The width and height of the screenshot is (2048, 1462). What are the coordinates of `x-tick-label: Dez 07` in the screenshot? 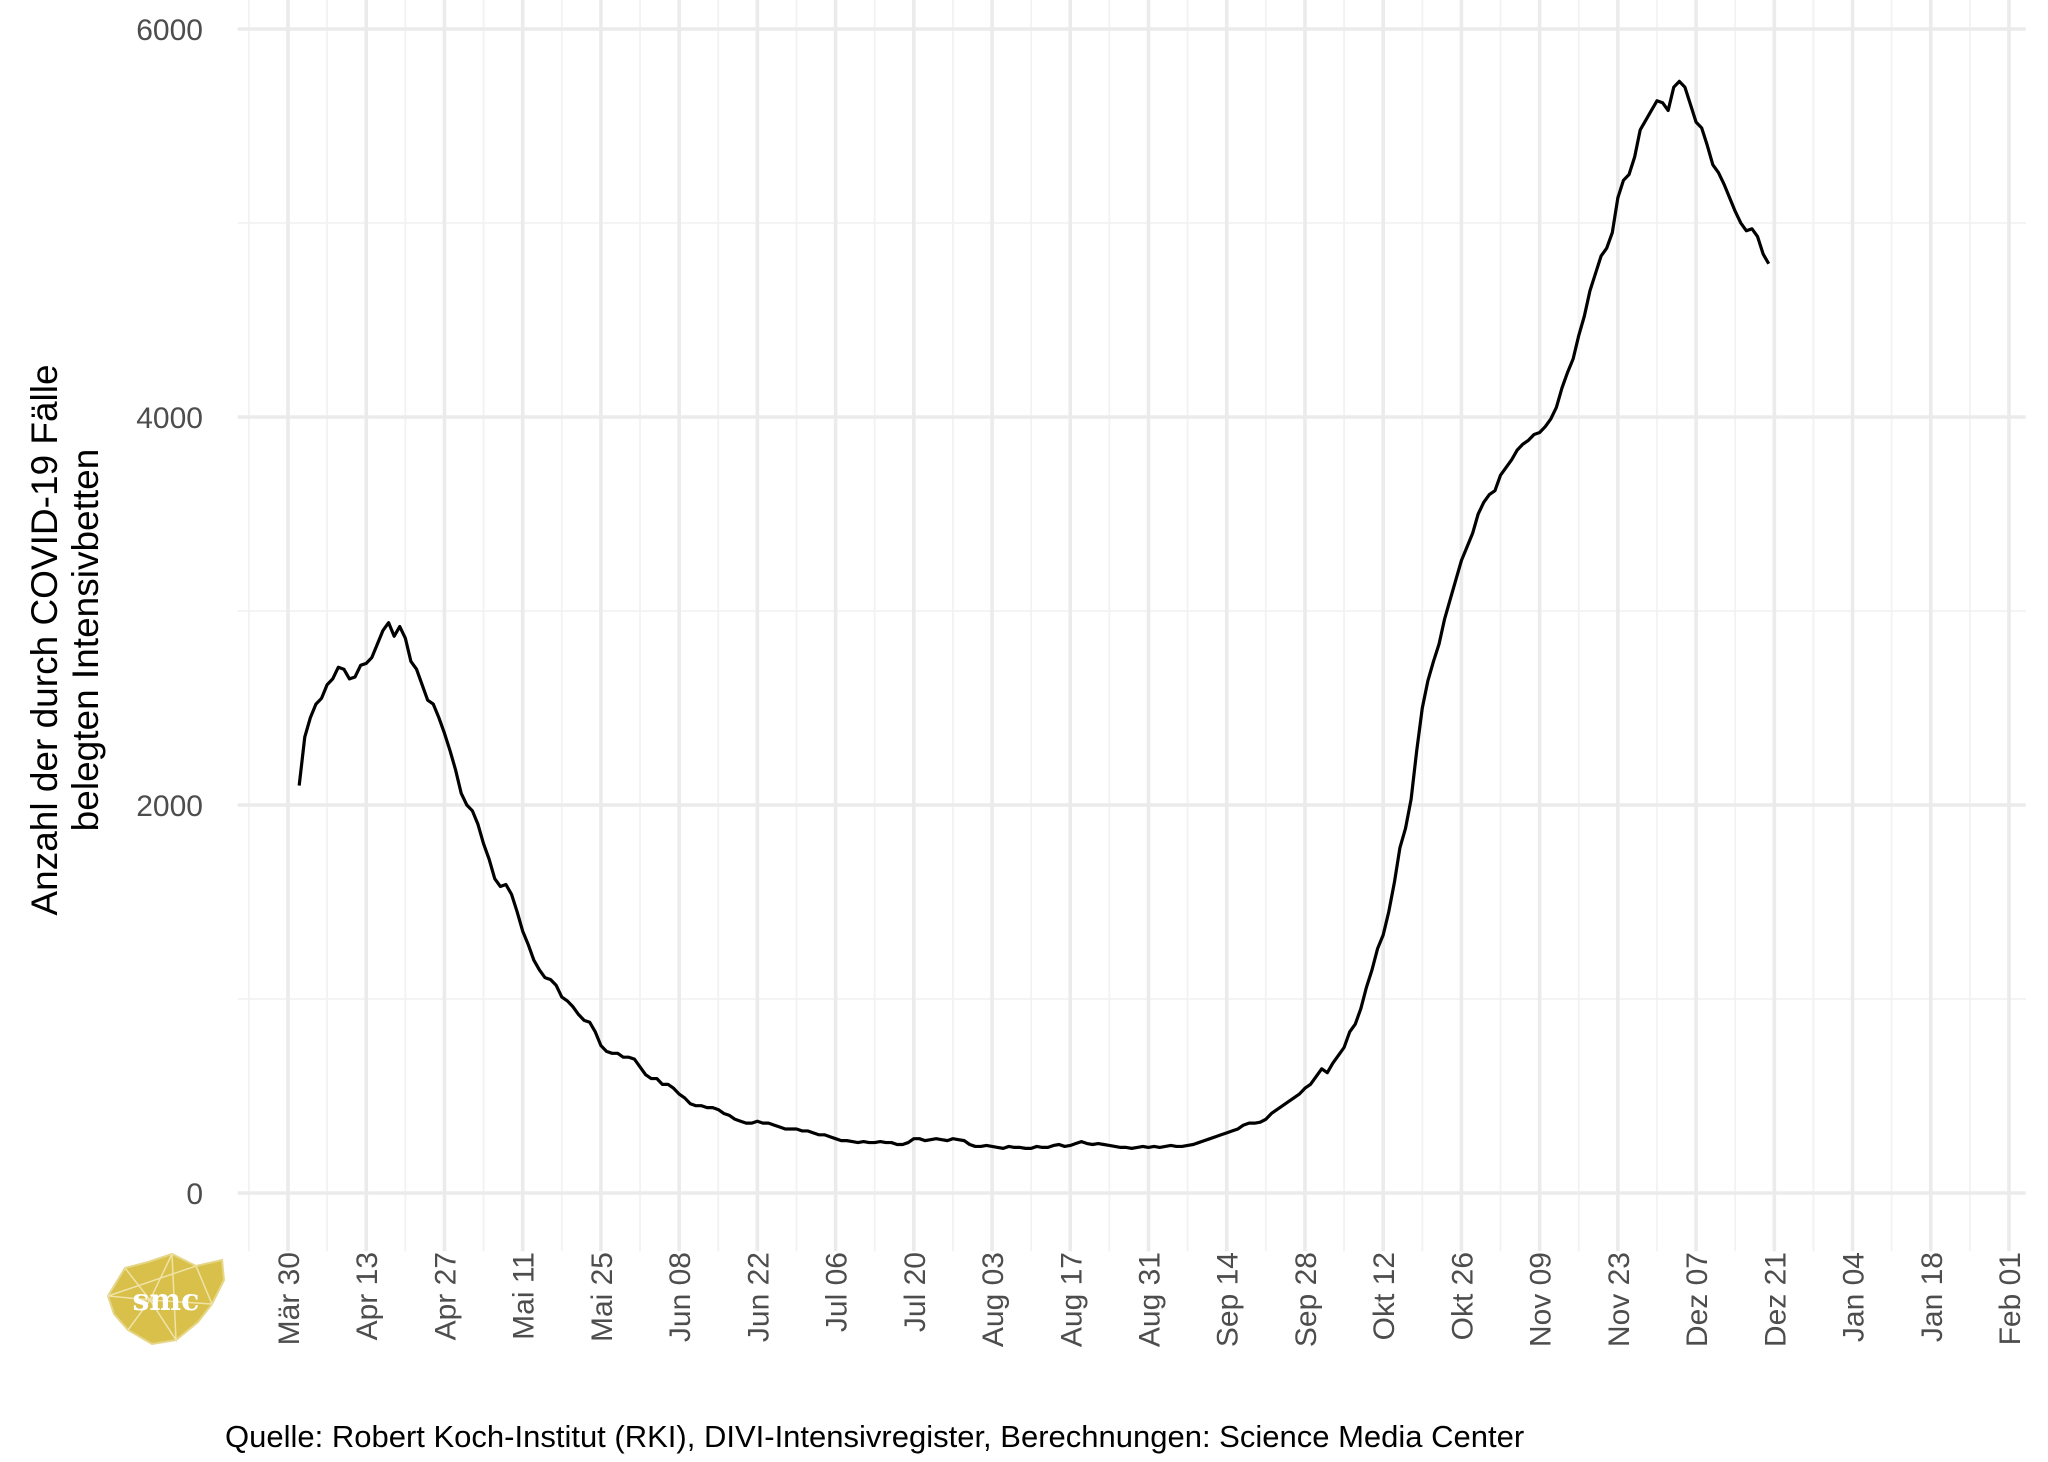 It's located at (1697, 1299).